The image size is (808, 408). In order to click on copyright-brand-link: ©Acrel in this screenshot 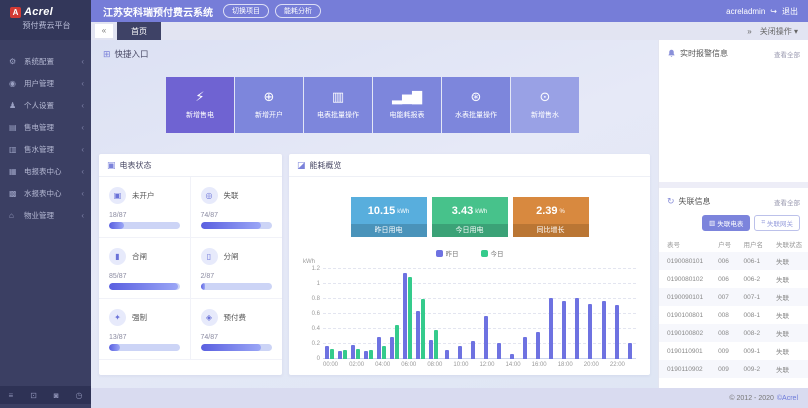, I will do `click(787, 398)`.